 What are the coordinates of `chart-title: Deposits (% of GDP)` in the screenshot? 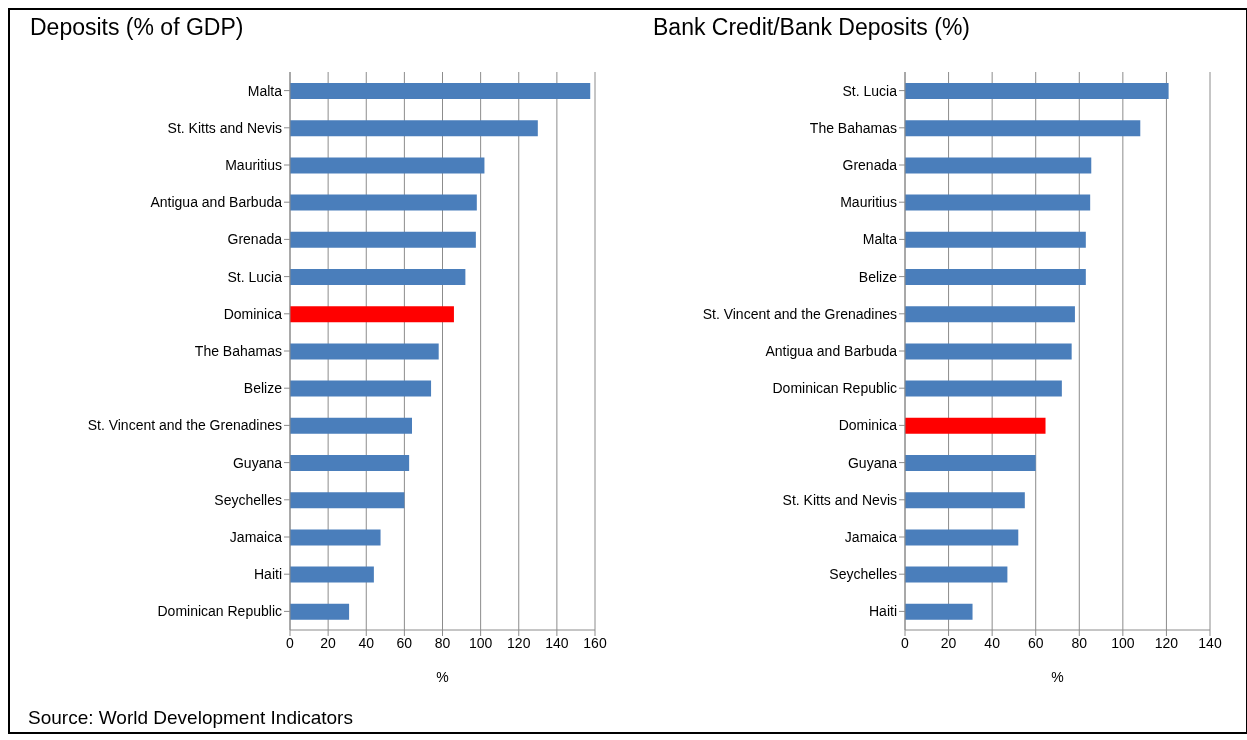 It's located at (137, 27).